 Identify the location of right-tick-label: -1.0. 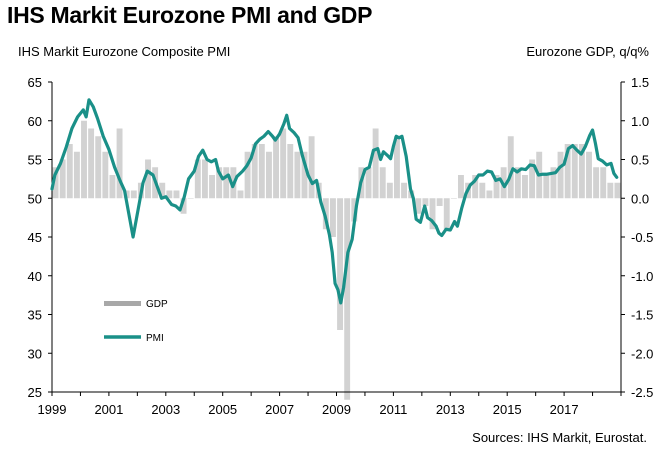
(642, 276).